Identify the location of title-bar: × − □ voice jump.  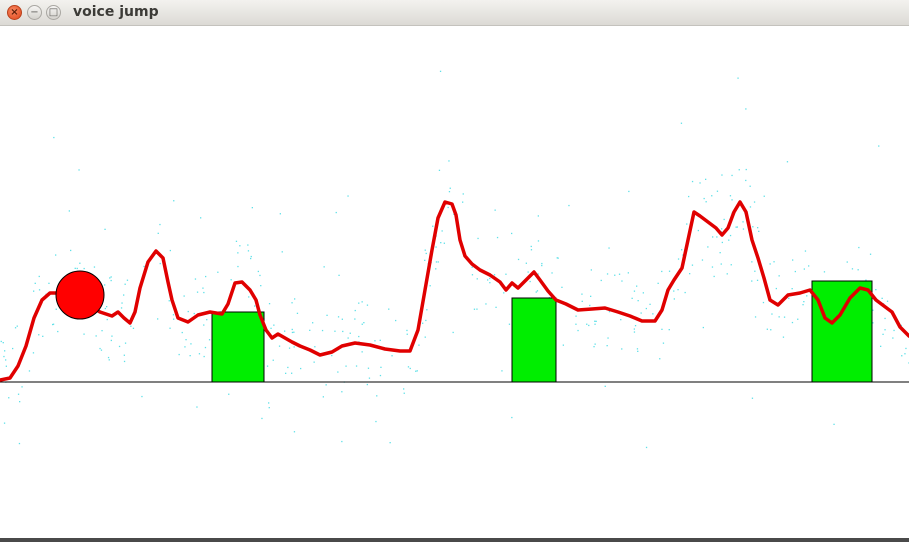
(454, 13).